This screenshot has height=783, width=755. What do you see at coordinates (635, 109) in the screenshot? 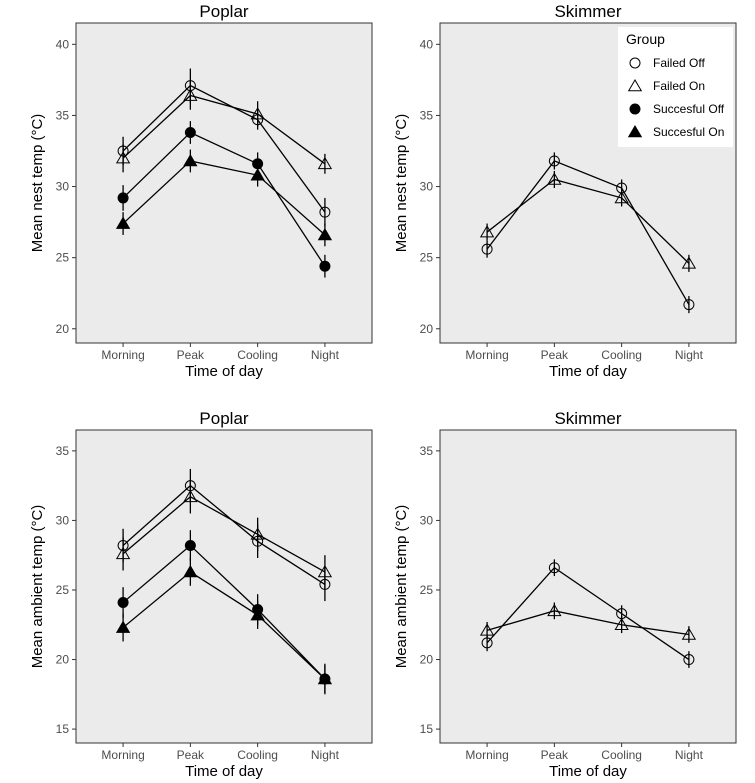
I see `legend-key-filled-circle` at bounding box center [635, 109].